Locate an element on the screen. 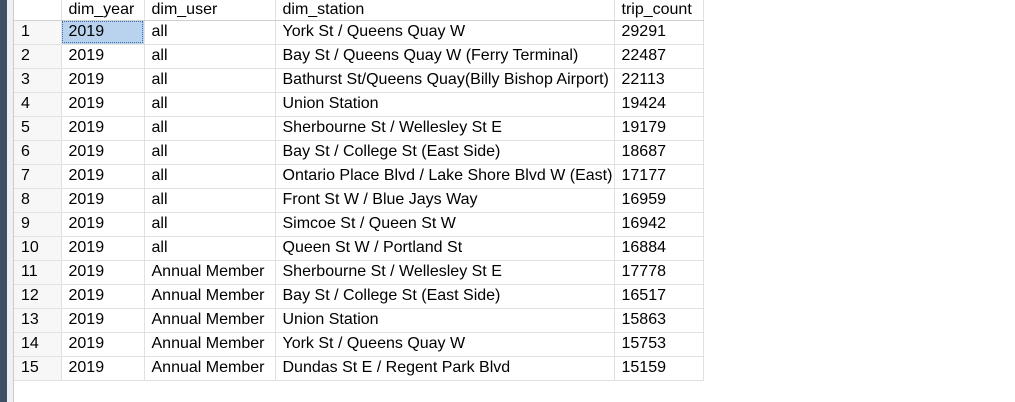  editor-gutter is located at coordinates (10, 201).